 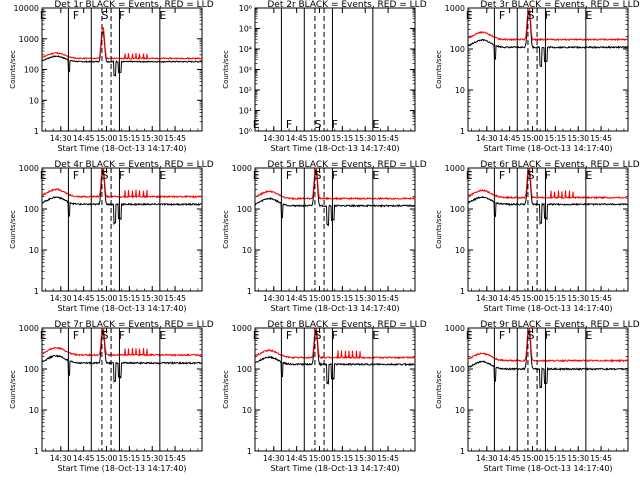 I want to click on panel-title: Det 3r BLACK = Events, RED = LLD, so click(x=559, y=5).